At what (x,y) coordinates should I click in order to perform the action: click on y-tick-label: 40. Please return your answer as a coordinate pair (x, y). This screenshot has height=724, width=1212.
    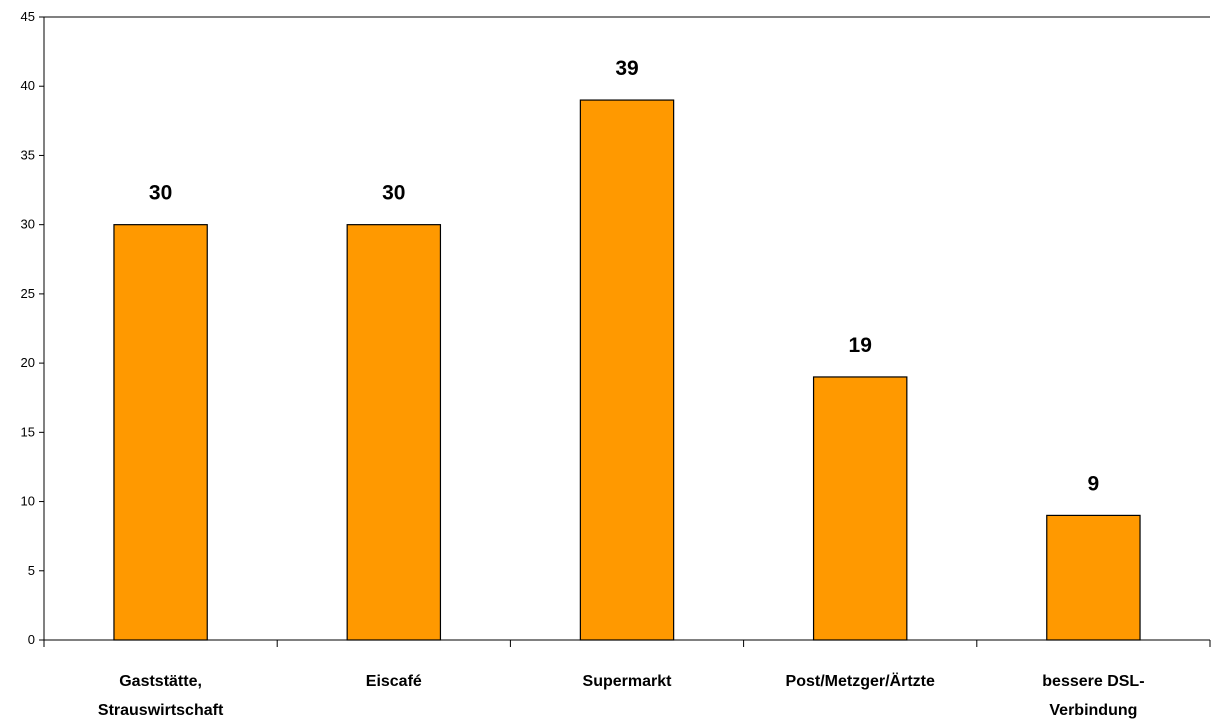
    Looking at the image, I should click on (28, 85).